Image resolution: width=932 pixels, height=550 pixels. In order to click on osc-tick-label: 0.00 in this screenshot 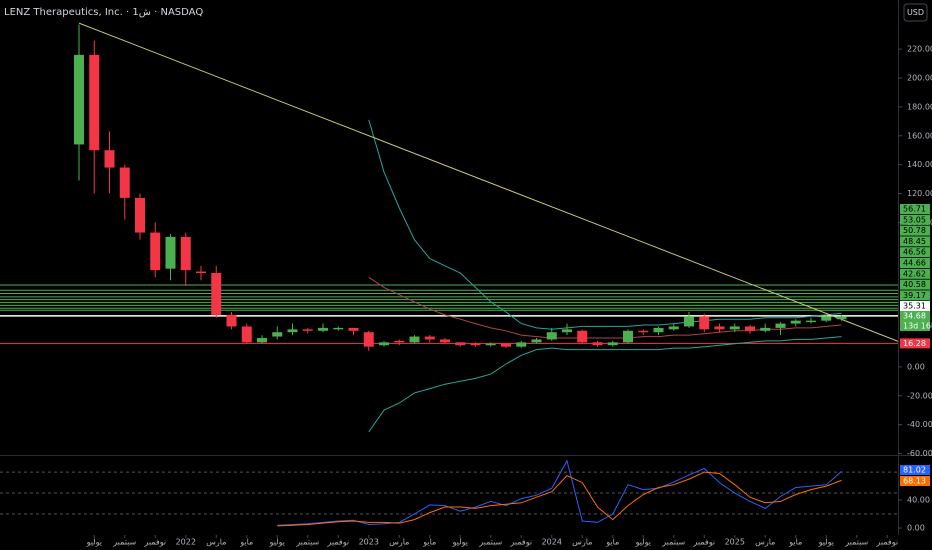, I will do `click(916, 528)`.